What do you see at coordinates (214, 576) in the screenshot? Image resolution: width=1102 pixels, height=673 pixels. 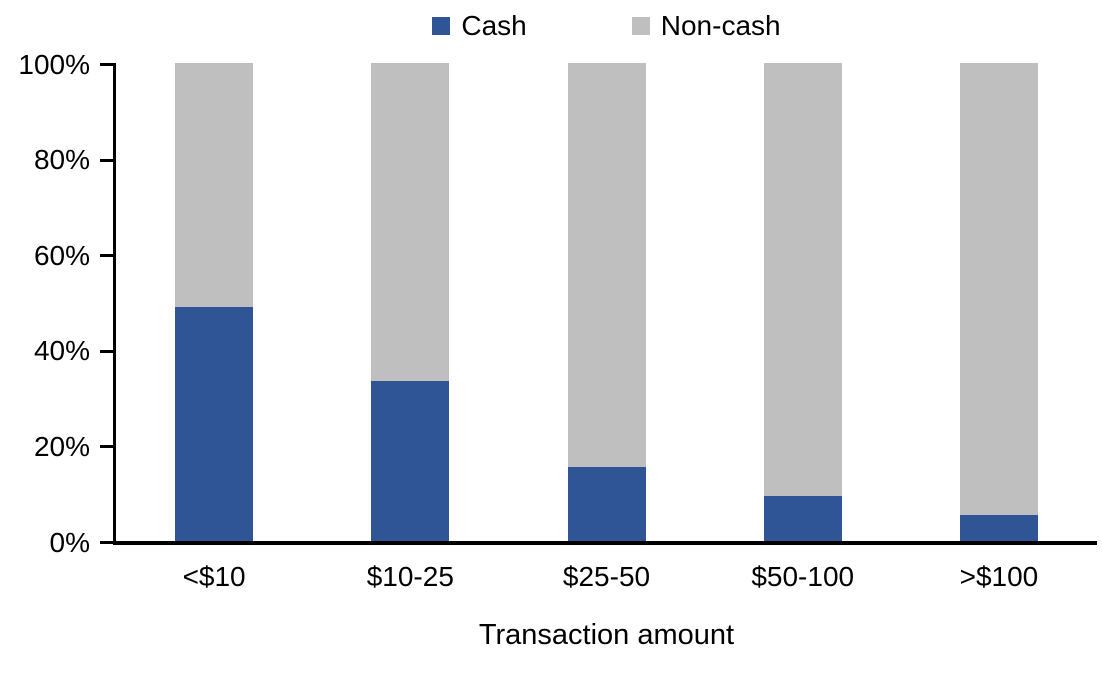 I see `x-axis-category-label: <$10` at bounding box center [214, 576].